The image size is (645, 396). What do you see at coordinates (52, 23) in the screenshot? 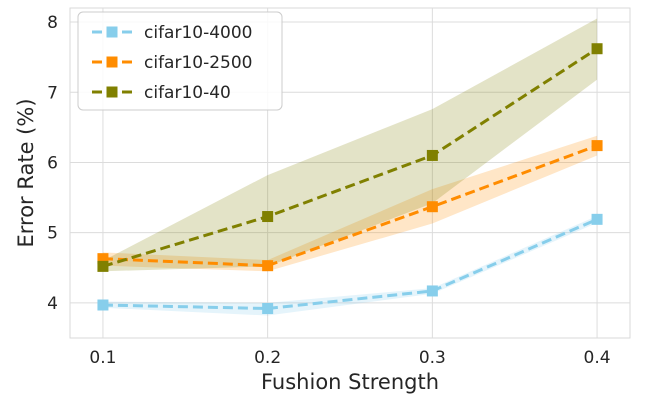
I see `y-tick-label: 8` at bounding box center [52, 23].